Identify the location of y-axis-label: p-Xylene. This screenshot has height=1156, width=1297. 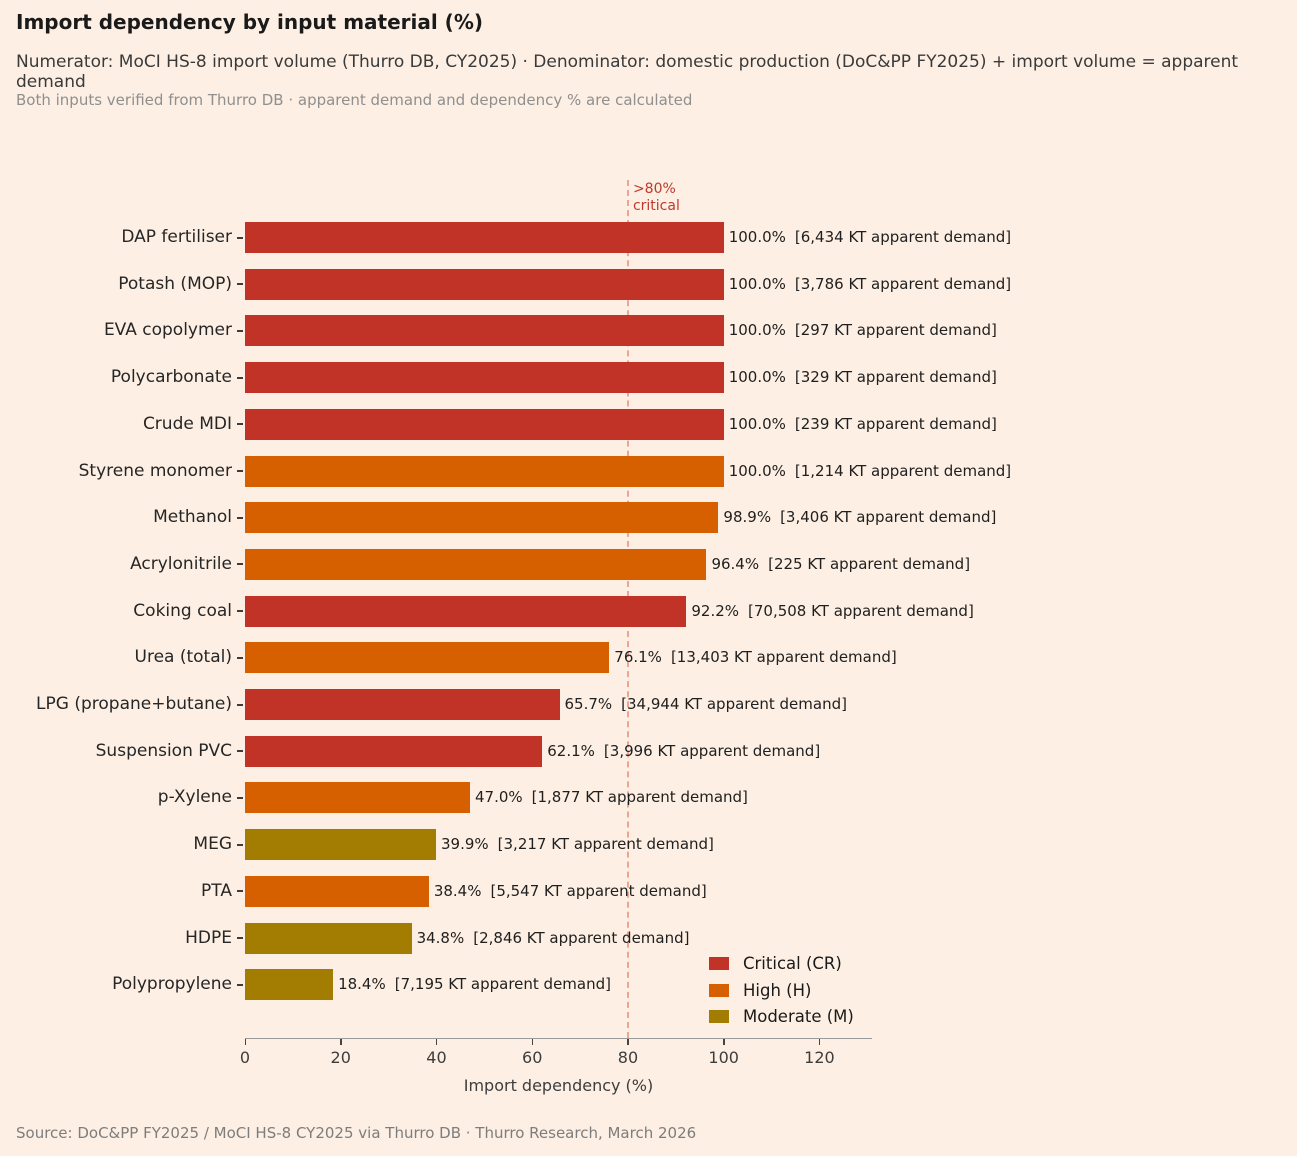
(194, 797).